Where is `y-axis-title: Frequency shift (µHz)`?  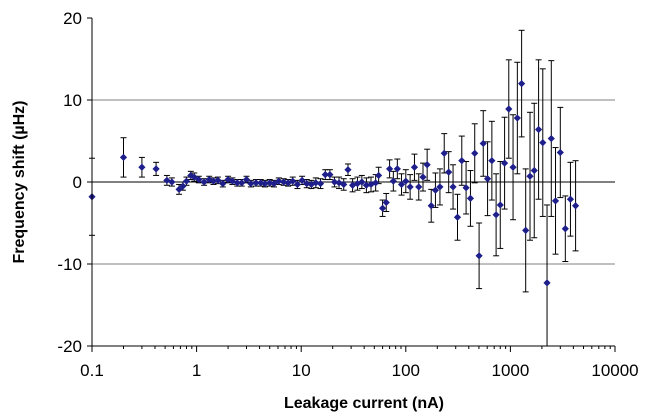
y-axis-title: Frequency shift (µHz) is located at coordinates (19, 181).